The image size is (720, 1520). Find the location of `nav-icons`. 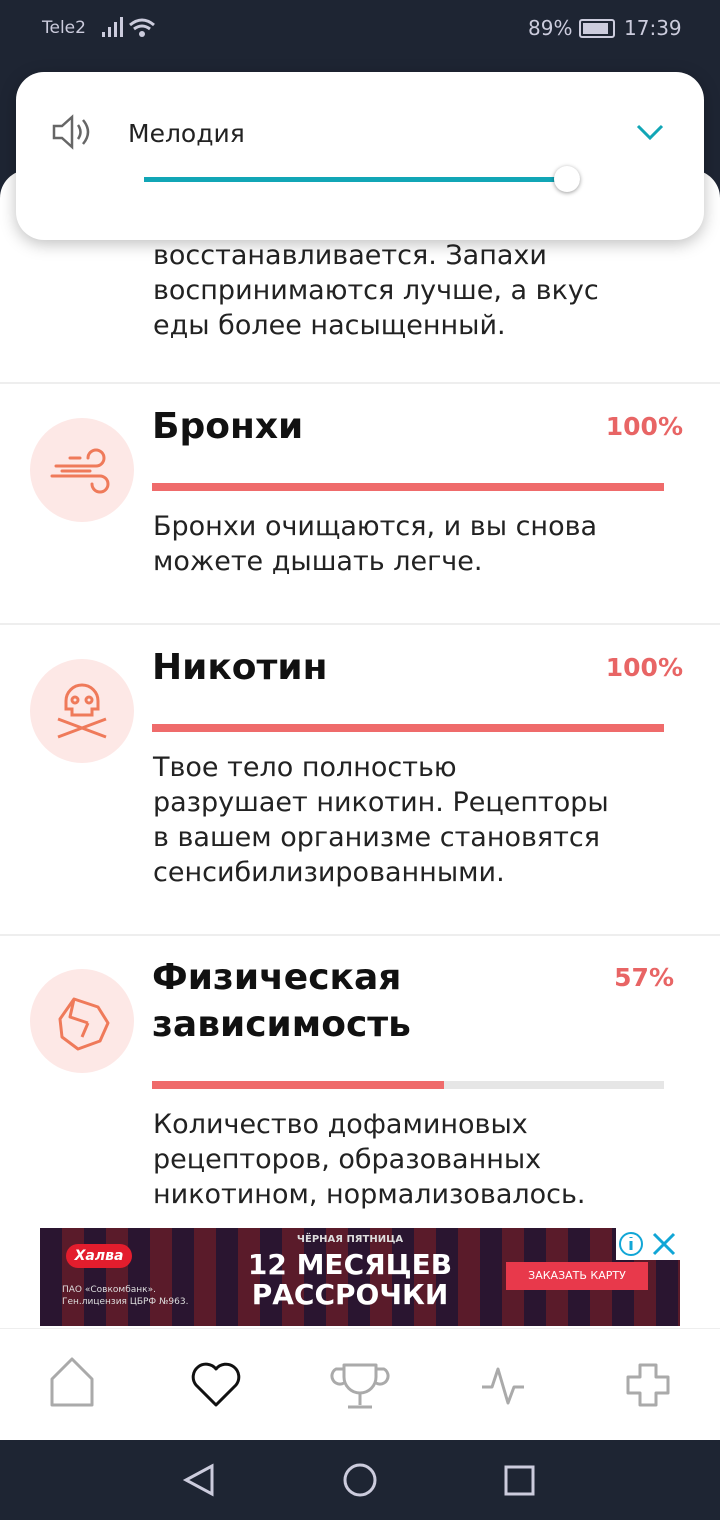

nav-icons is located at coordinates (360, 1383).